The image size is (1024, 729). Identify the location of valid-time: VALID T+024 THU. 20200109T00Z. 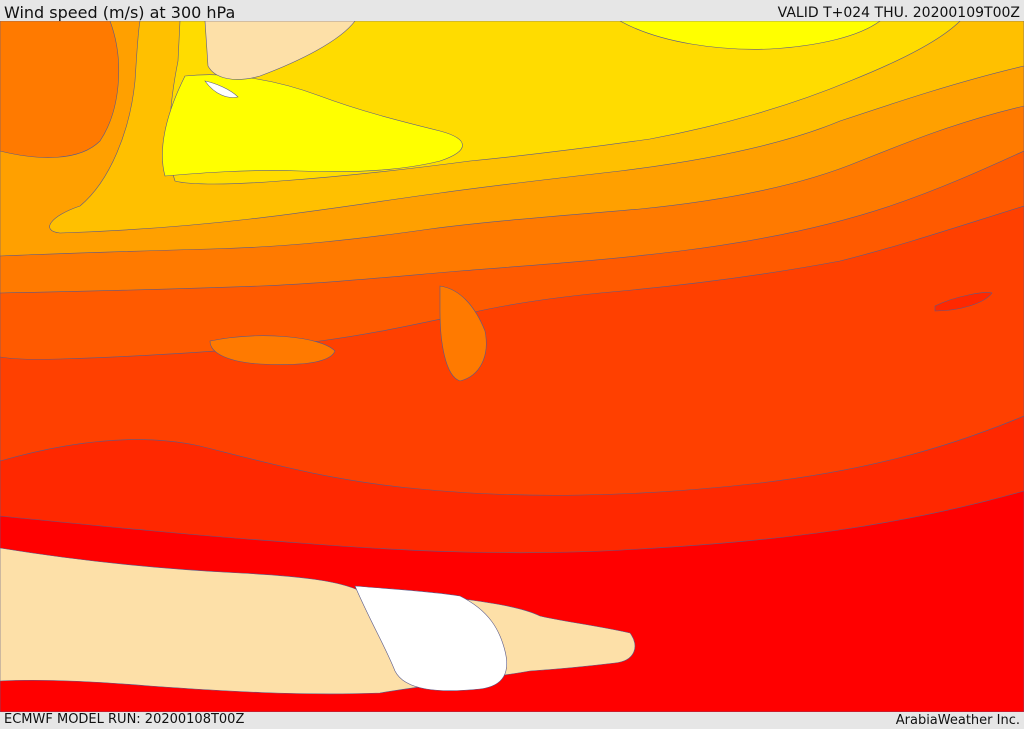
(898, 13).